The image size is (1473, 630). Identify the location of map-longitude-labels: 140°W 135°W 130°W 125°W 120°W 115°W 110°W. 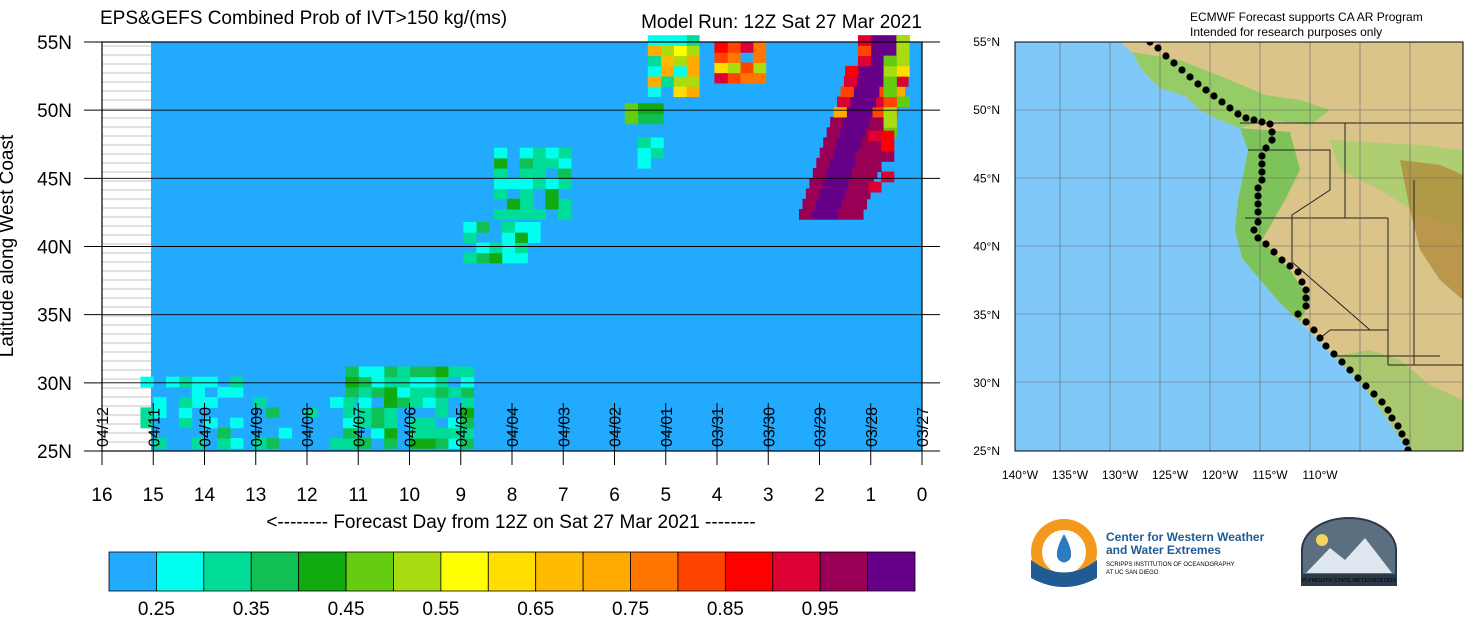
(1170, 475).